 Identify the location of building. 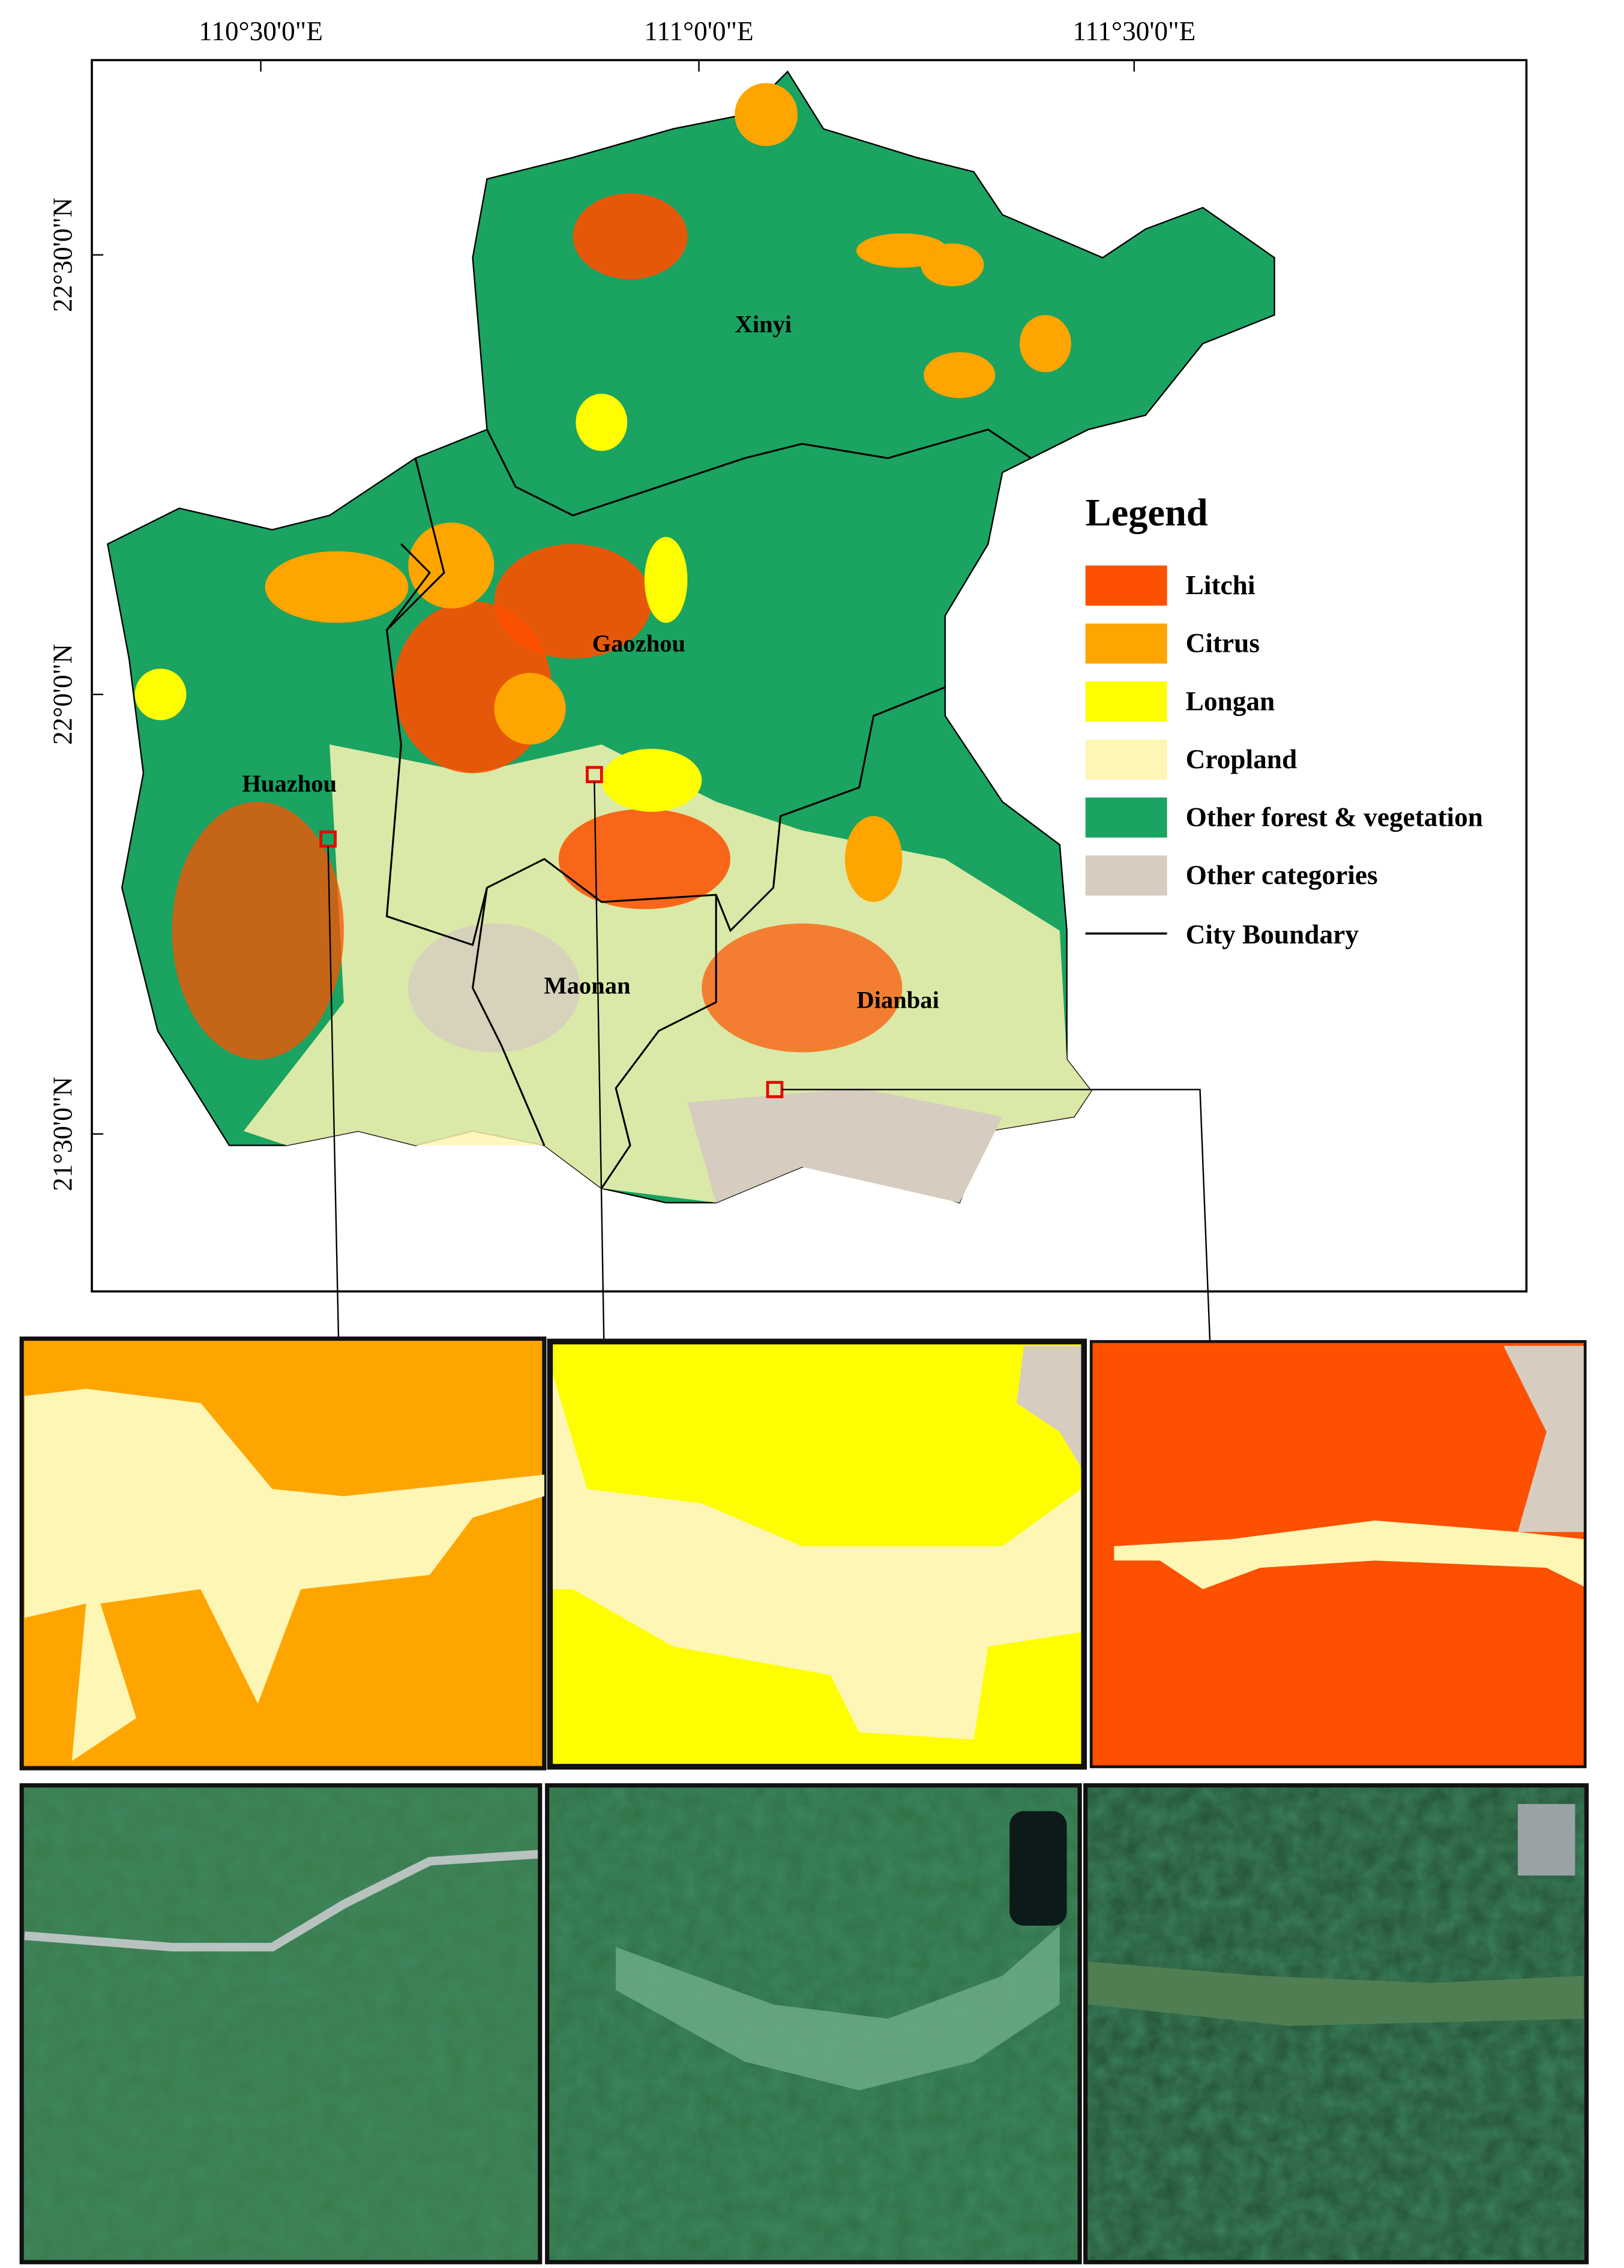
(1546, 1839).